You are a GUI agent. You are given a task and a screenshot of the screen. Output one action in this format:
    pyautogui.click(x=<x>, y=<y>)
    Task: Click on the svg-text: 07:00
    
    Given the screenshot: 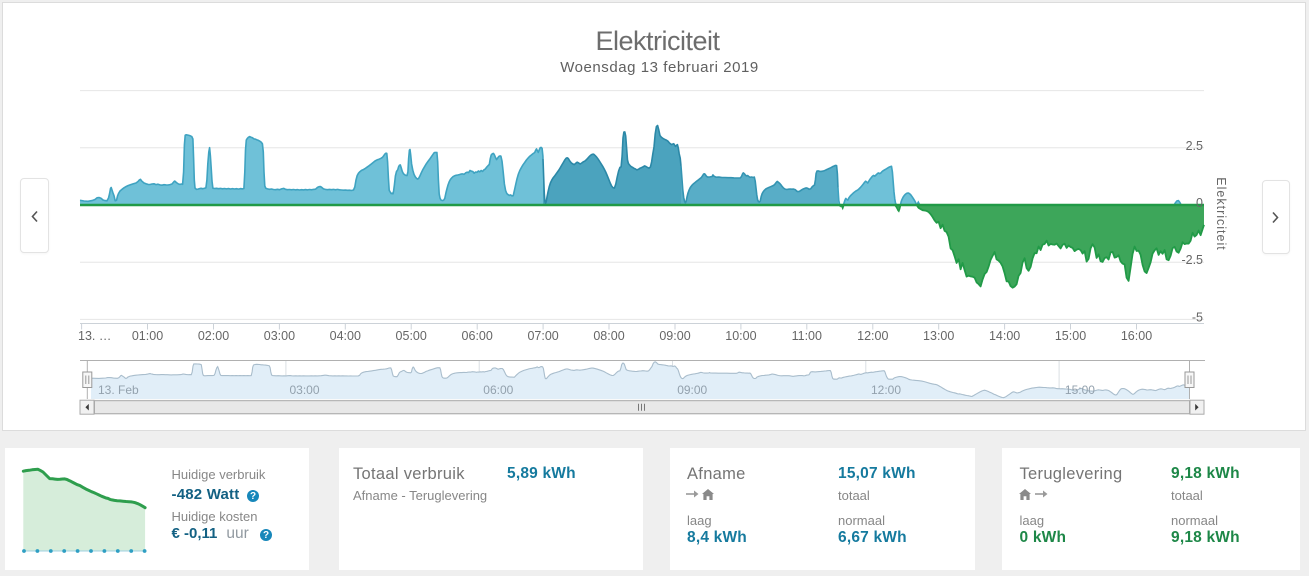 What is the action you would take?
    pyautogui.click(x=542, y=336)
    